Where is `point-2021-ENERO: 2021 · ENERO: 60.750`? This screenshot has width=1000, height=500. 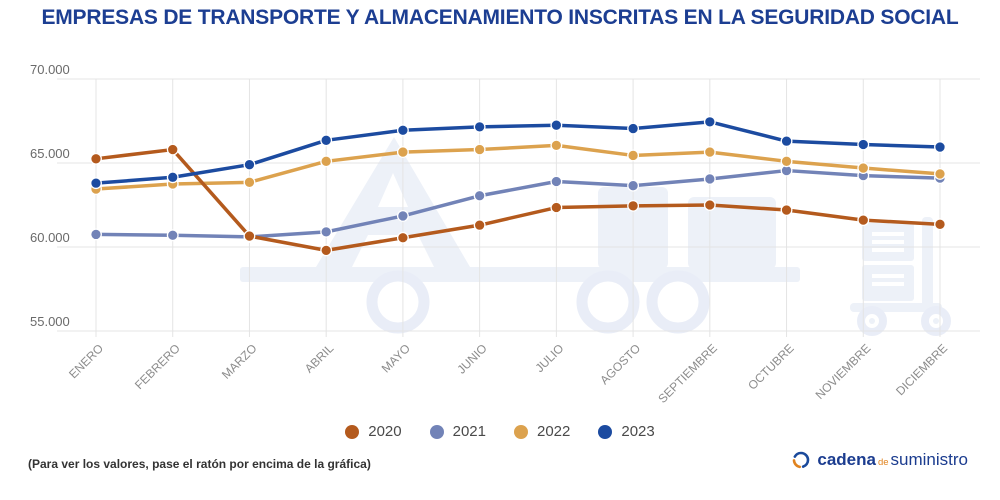
point-2021-ENERO: 2021 · ENERO: 60.750 is located at coordinates (96, 234).